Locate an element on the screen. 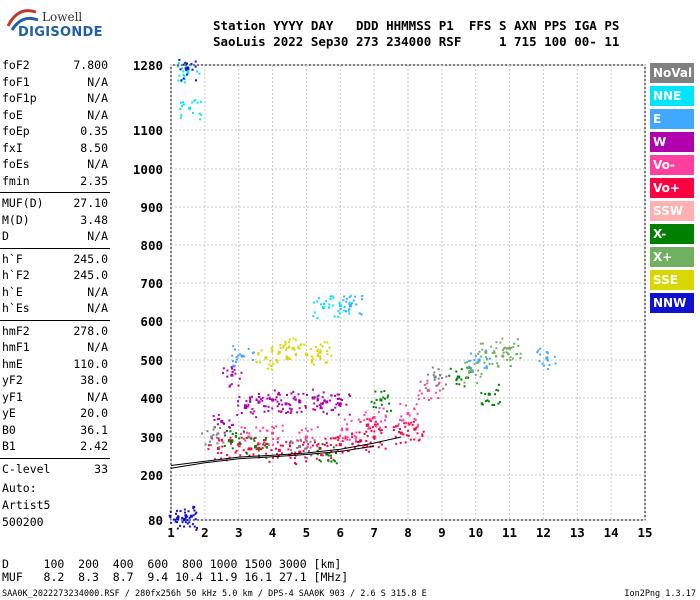 The height and width of the screenshot is (600, 700). param-name: fxI is located at coordinates (12, 147).